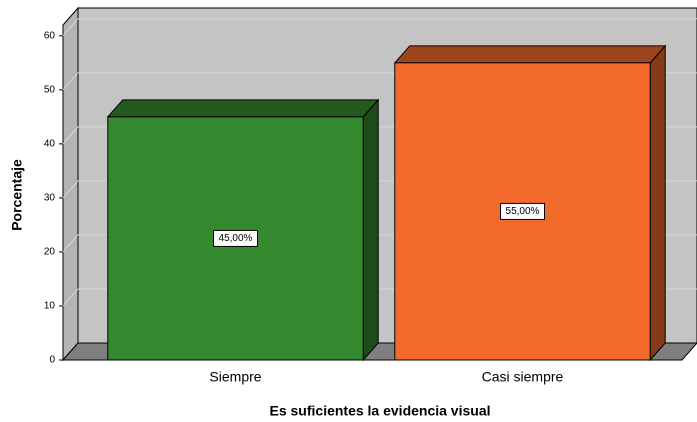 This screenshot has height=422, width=697. I want to click on y-tick-label: 10, so click(50, 306).